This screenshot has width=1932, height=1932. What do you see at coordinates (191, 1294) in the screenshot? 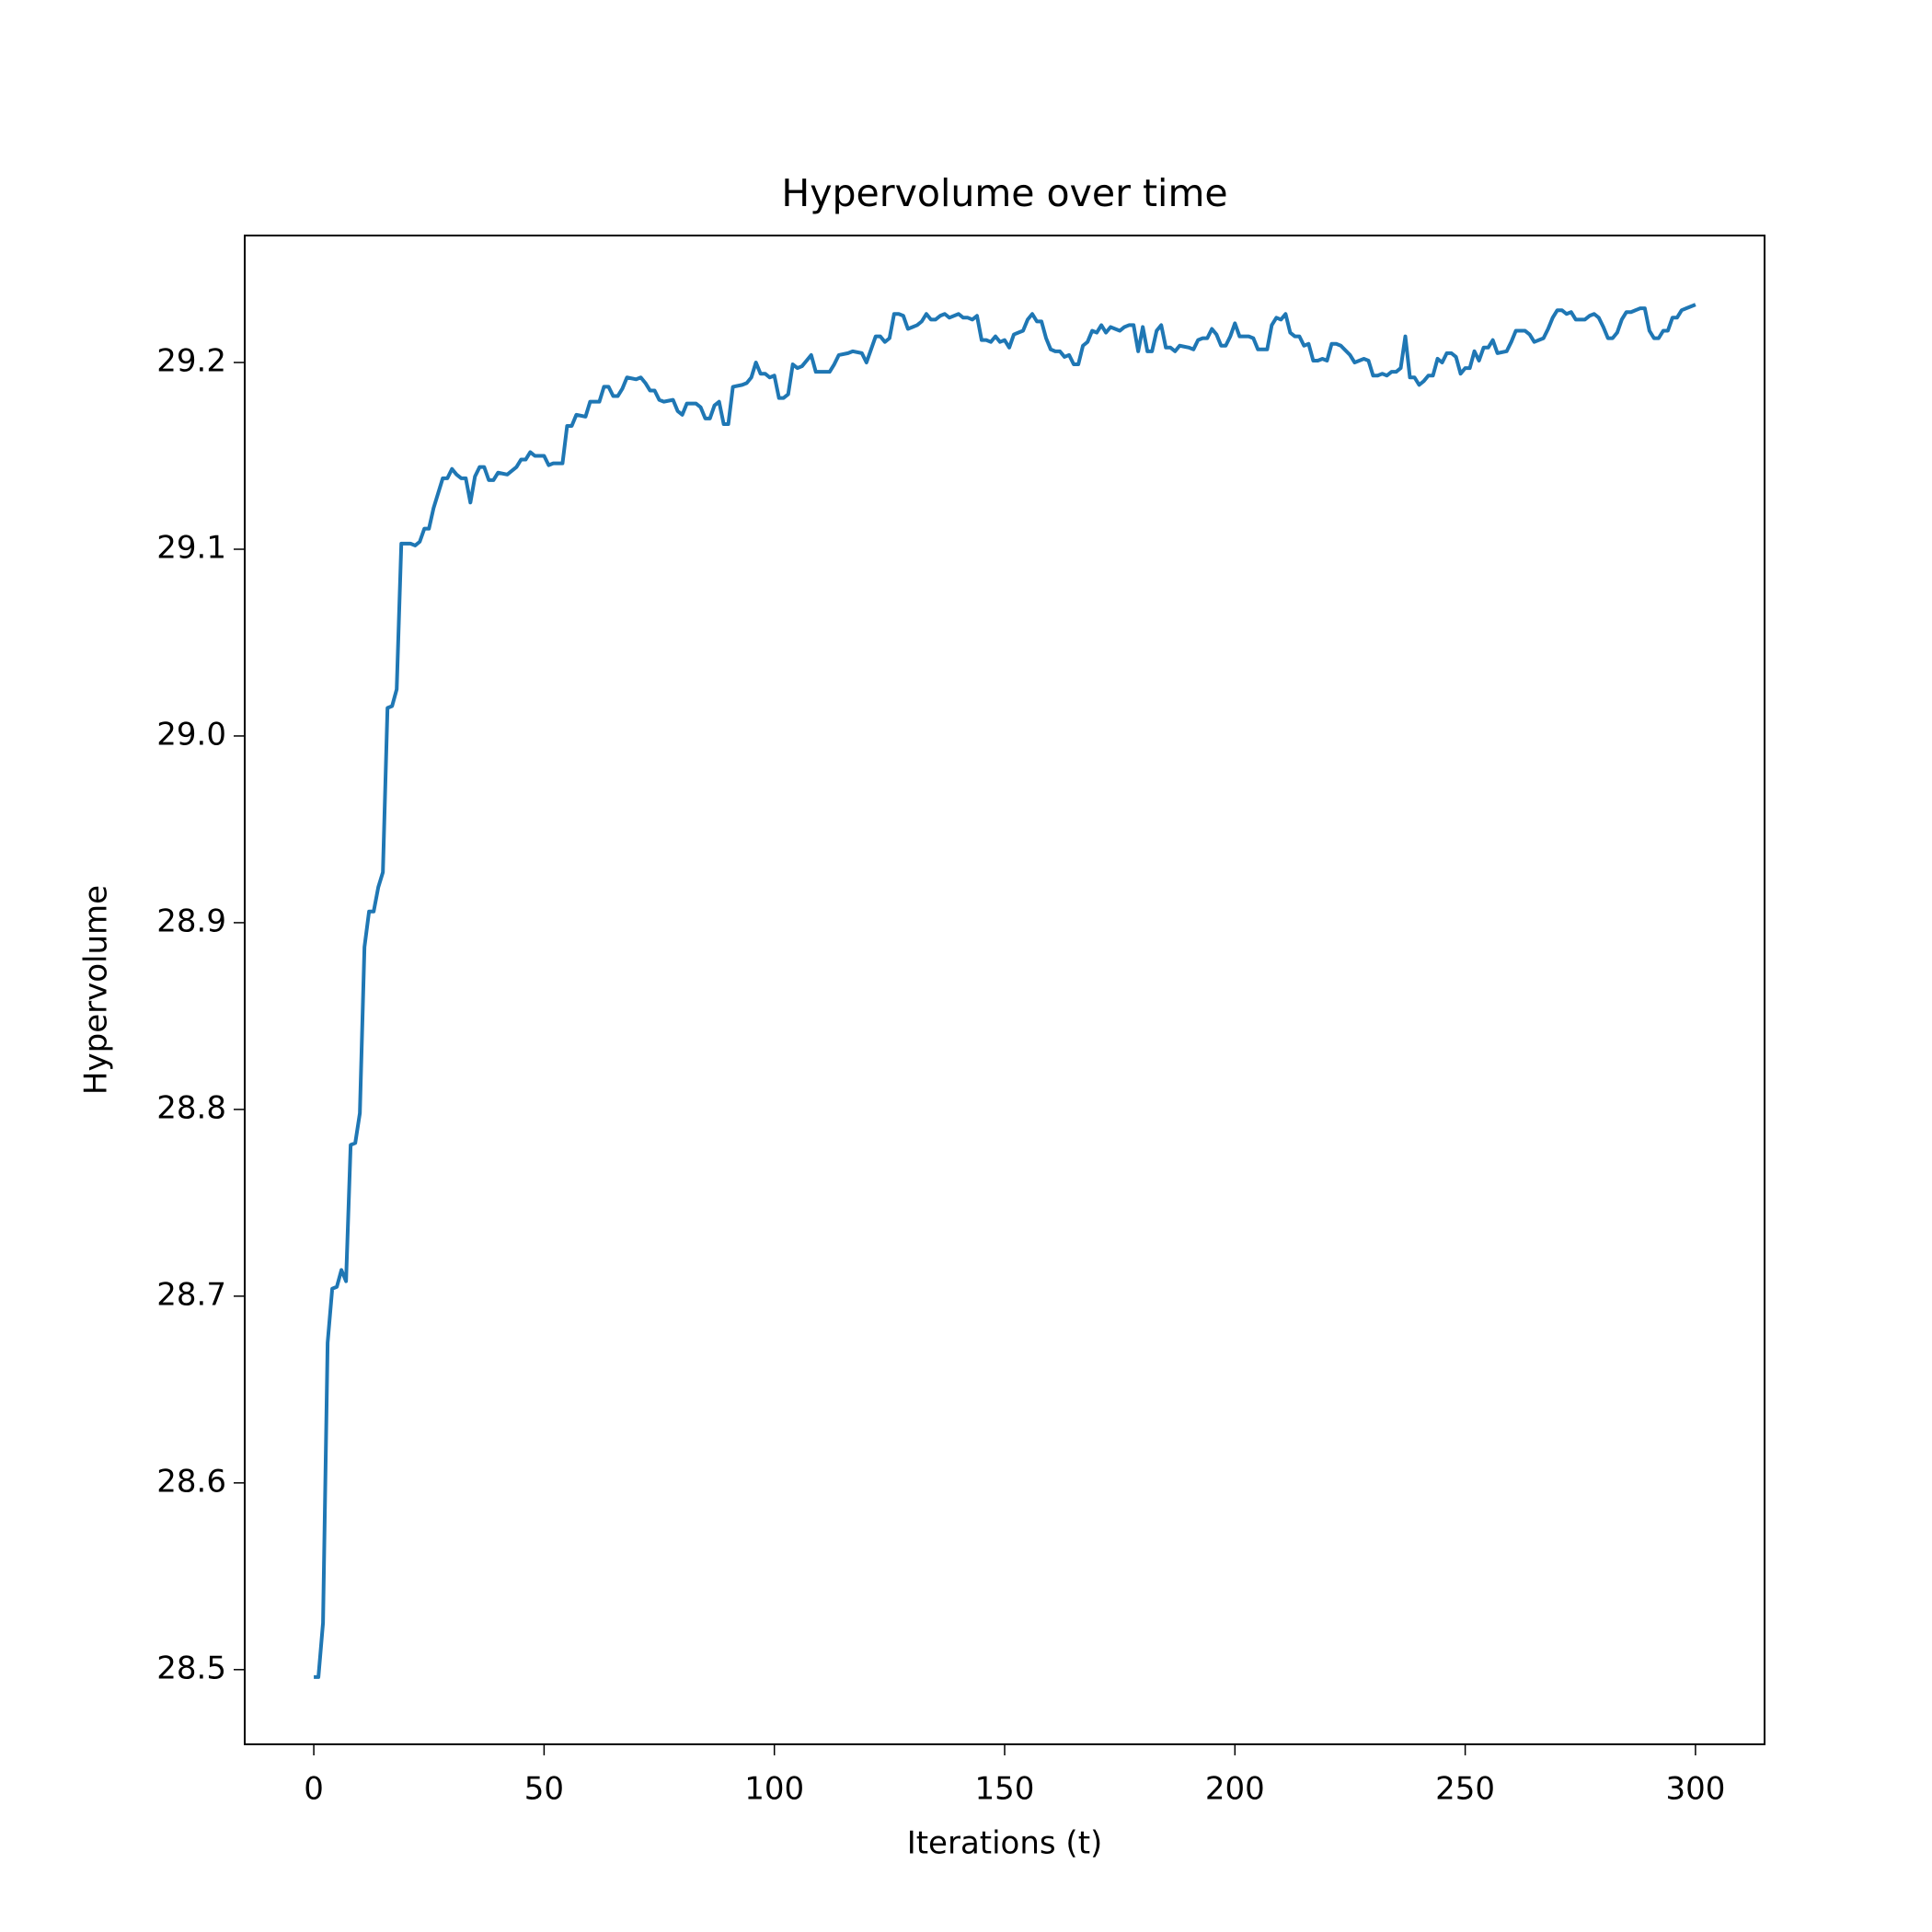
I see `y-tick-label: 28.7` at bounding box center [191, 1294].